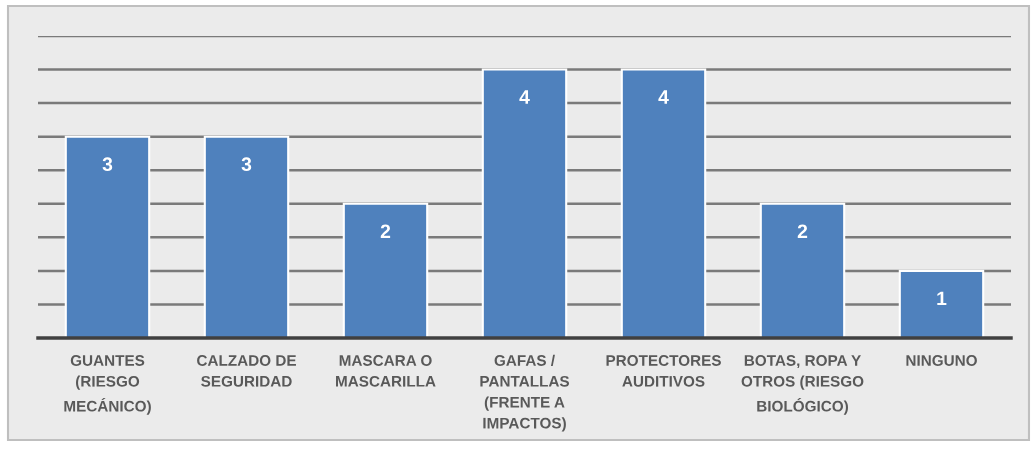 This screenshot has width=1036, height=453. Describe the element at coordinates (942, 298) in the screenshot. I see `data-label: 1` at that location.